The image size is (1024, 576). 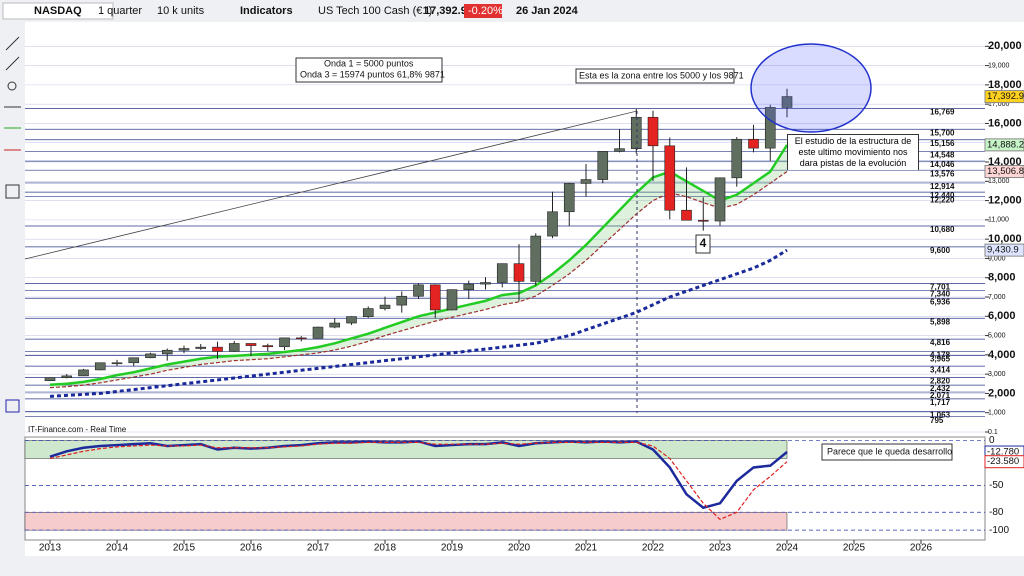 I want to click on x-tick-label: 2019, so click(x=452, y=548).